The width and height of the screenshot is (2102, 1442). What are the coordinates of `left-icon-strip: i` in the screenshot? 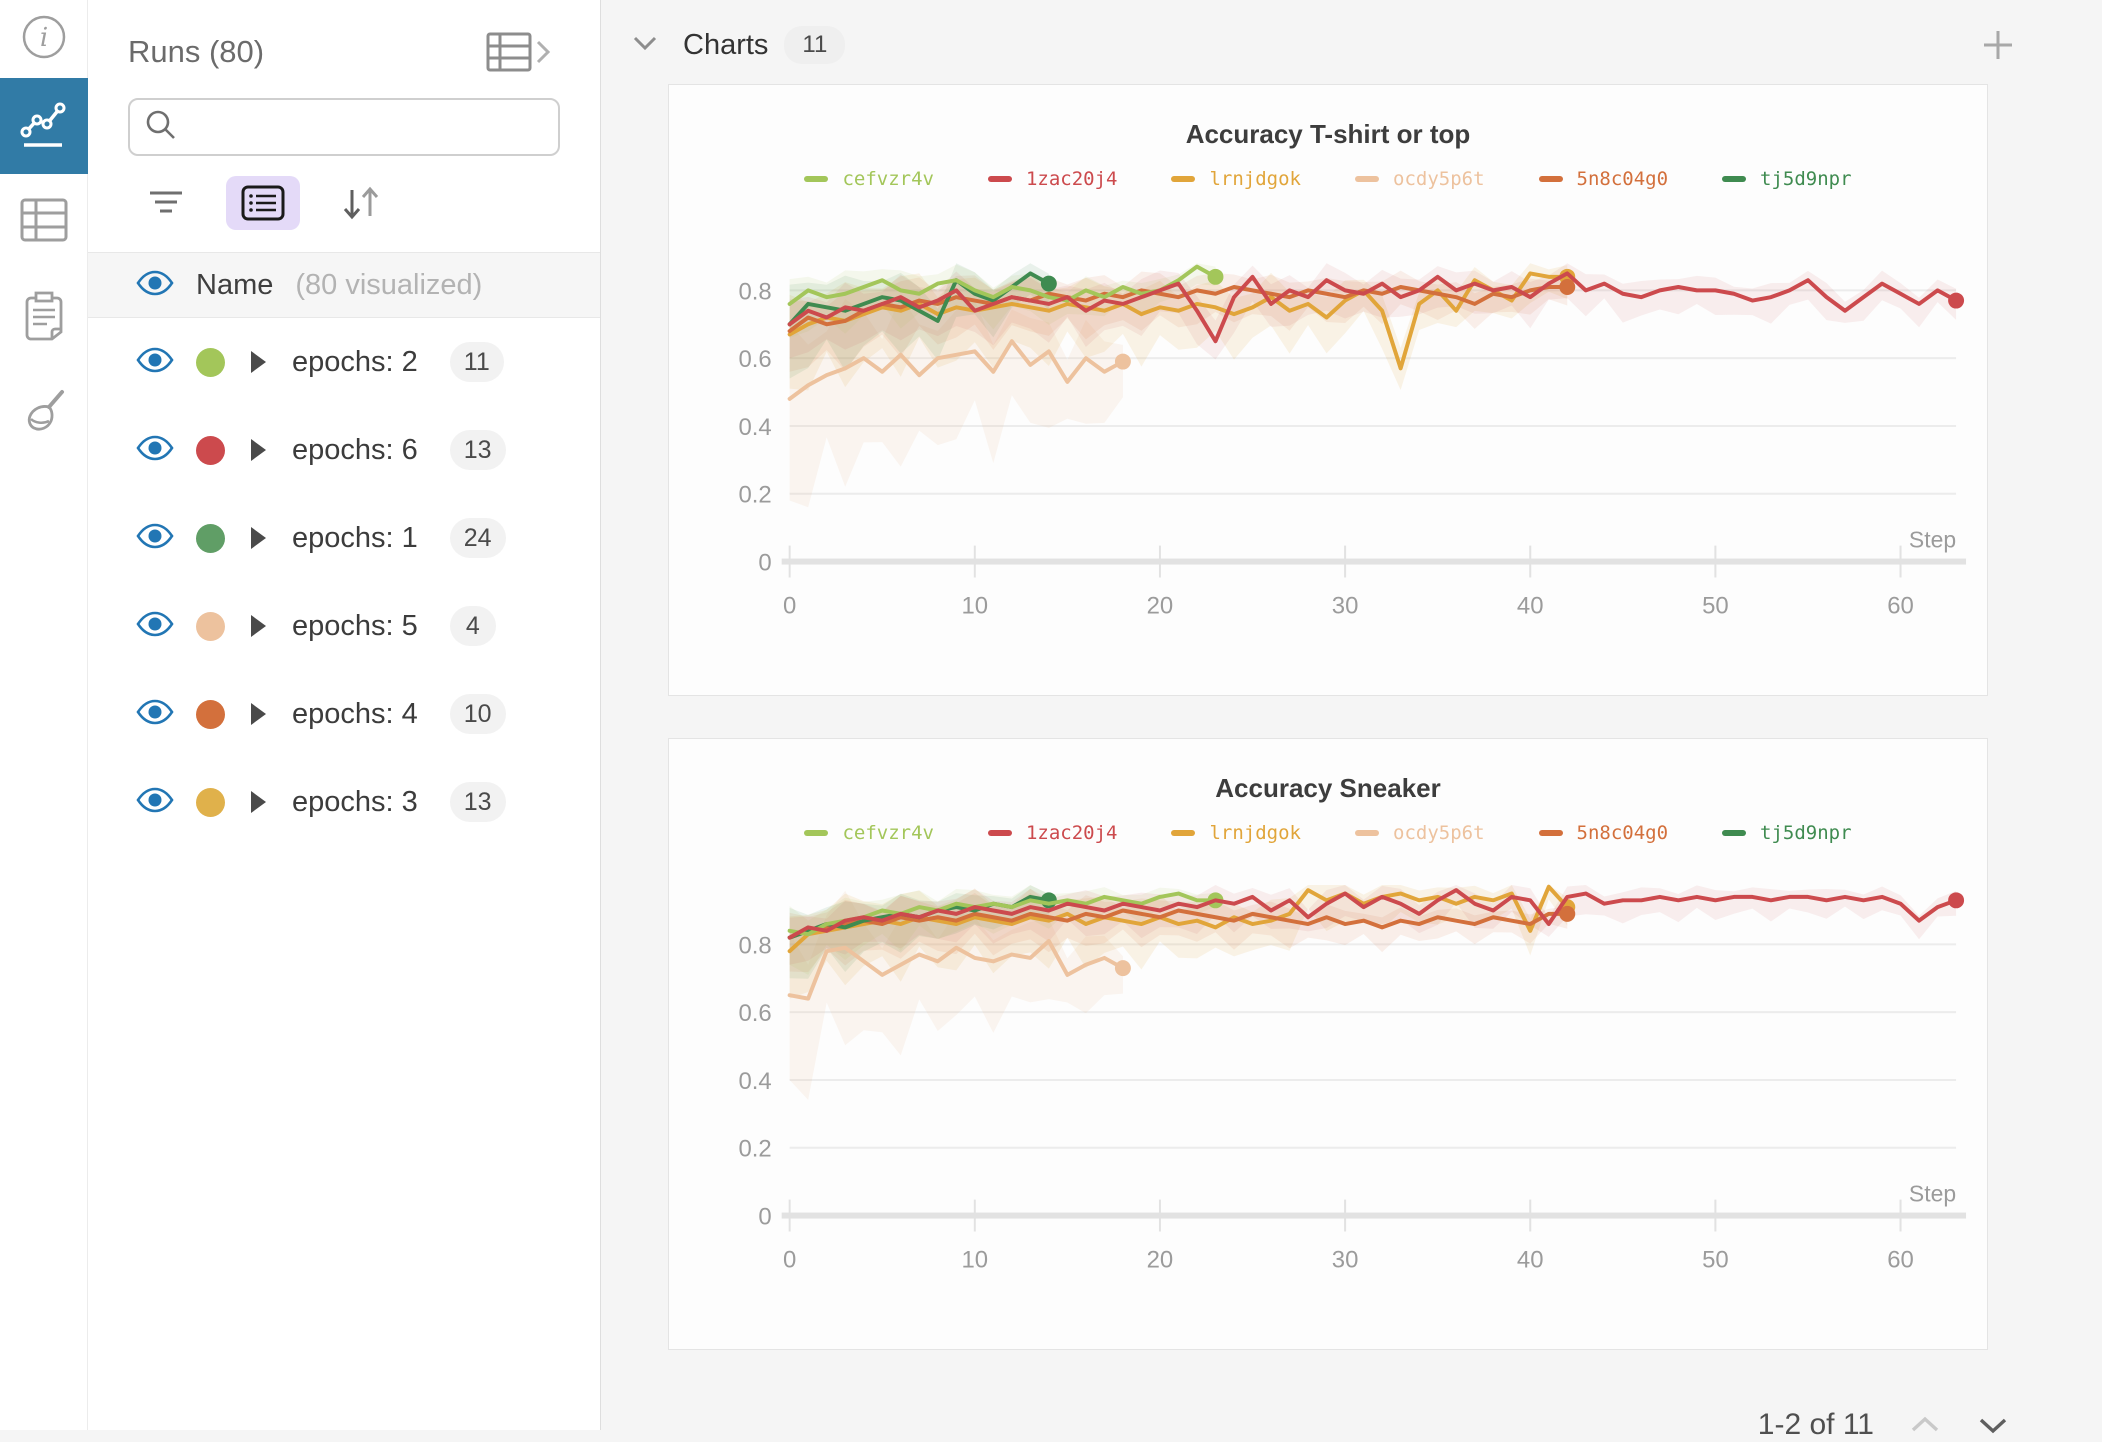 It's located at (44, 715).